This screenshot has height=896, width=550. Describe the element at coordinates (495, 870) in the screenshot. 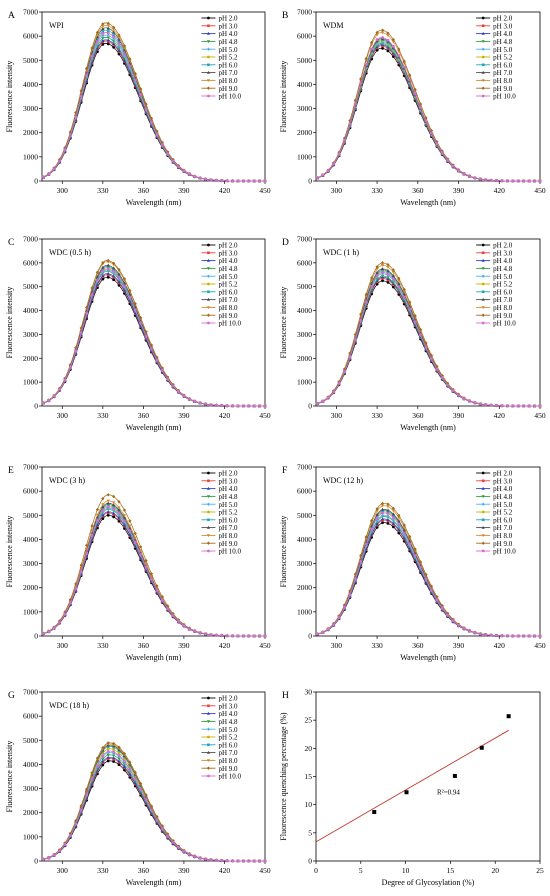

I see `x-tick-label: 20` at that location.